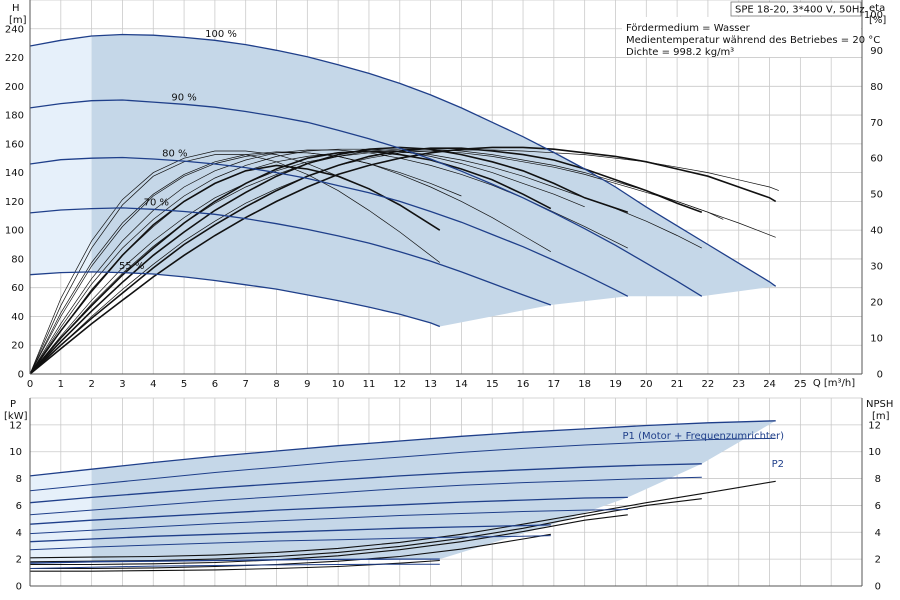 Image resolution: width=900 pixels, height=600 pixels. I want to click on header-box, so click(796, 9).